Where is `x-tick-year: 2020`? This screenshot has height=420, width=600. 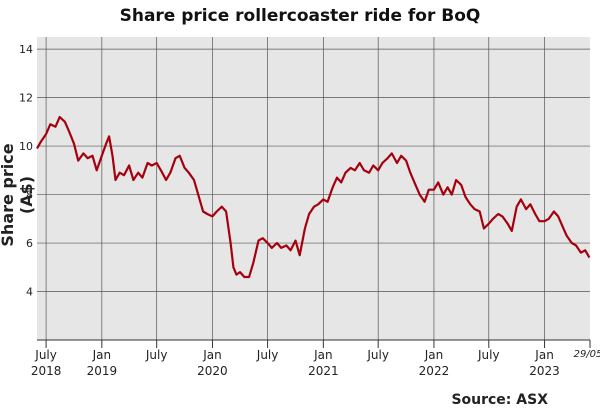
x-tick-year: 2020 is located at coordinates (212, 371).